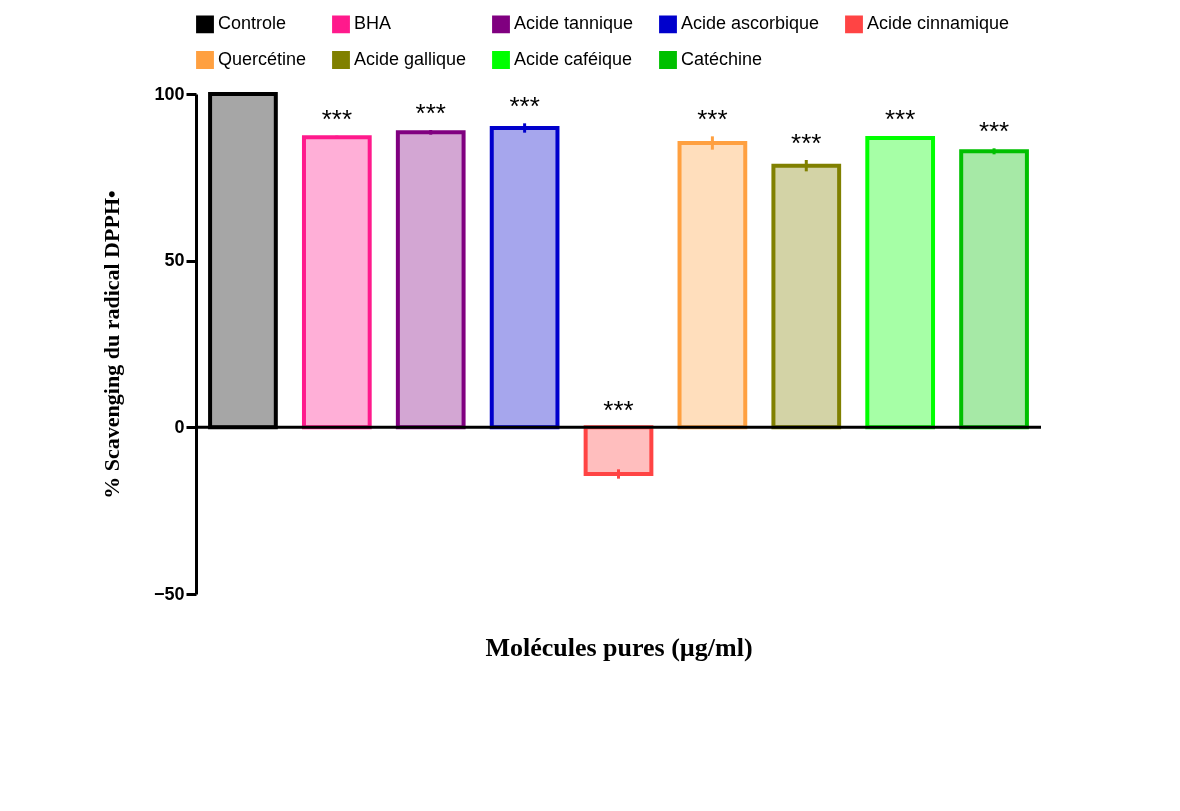 This screenshot has height=811, width=1180. I want to click on legend-label: Acide ascorbique, so click(750, 23).